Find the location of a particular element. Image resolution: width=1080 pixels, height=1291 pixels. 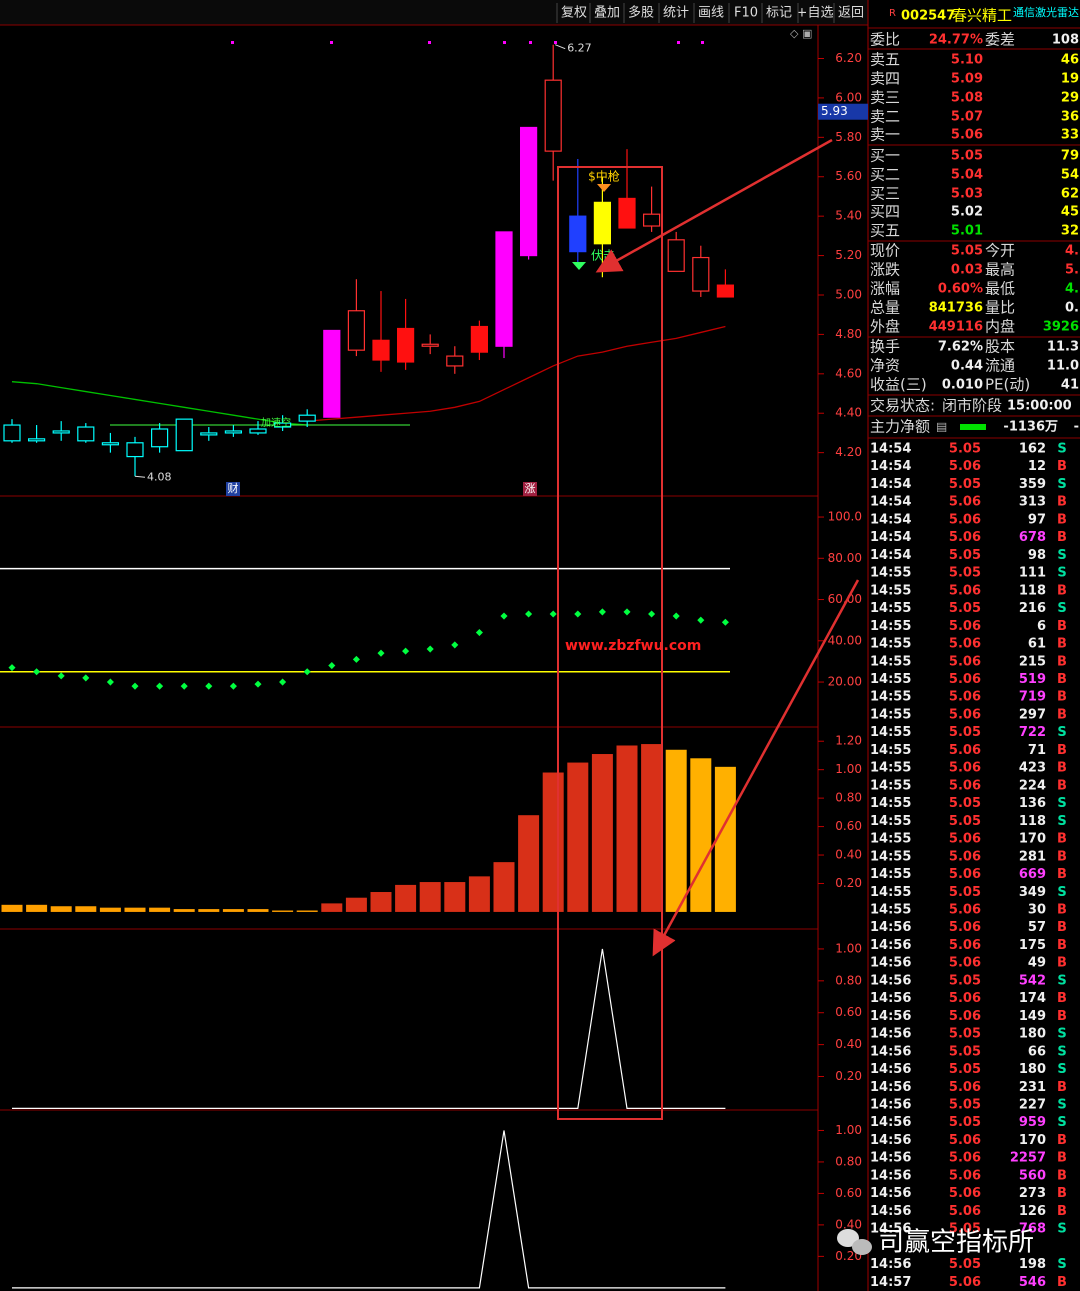

tick-volume: 313 is located at coordinates (1032, 502).